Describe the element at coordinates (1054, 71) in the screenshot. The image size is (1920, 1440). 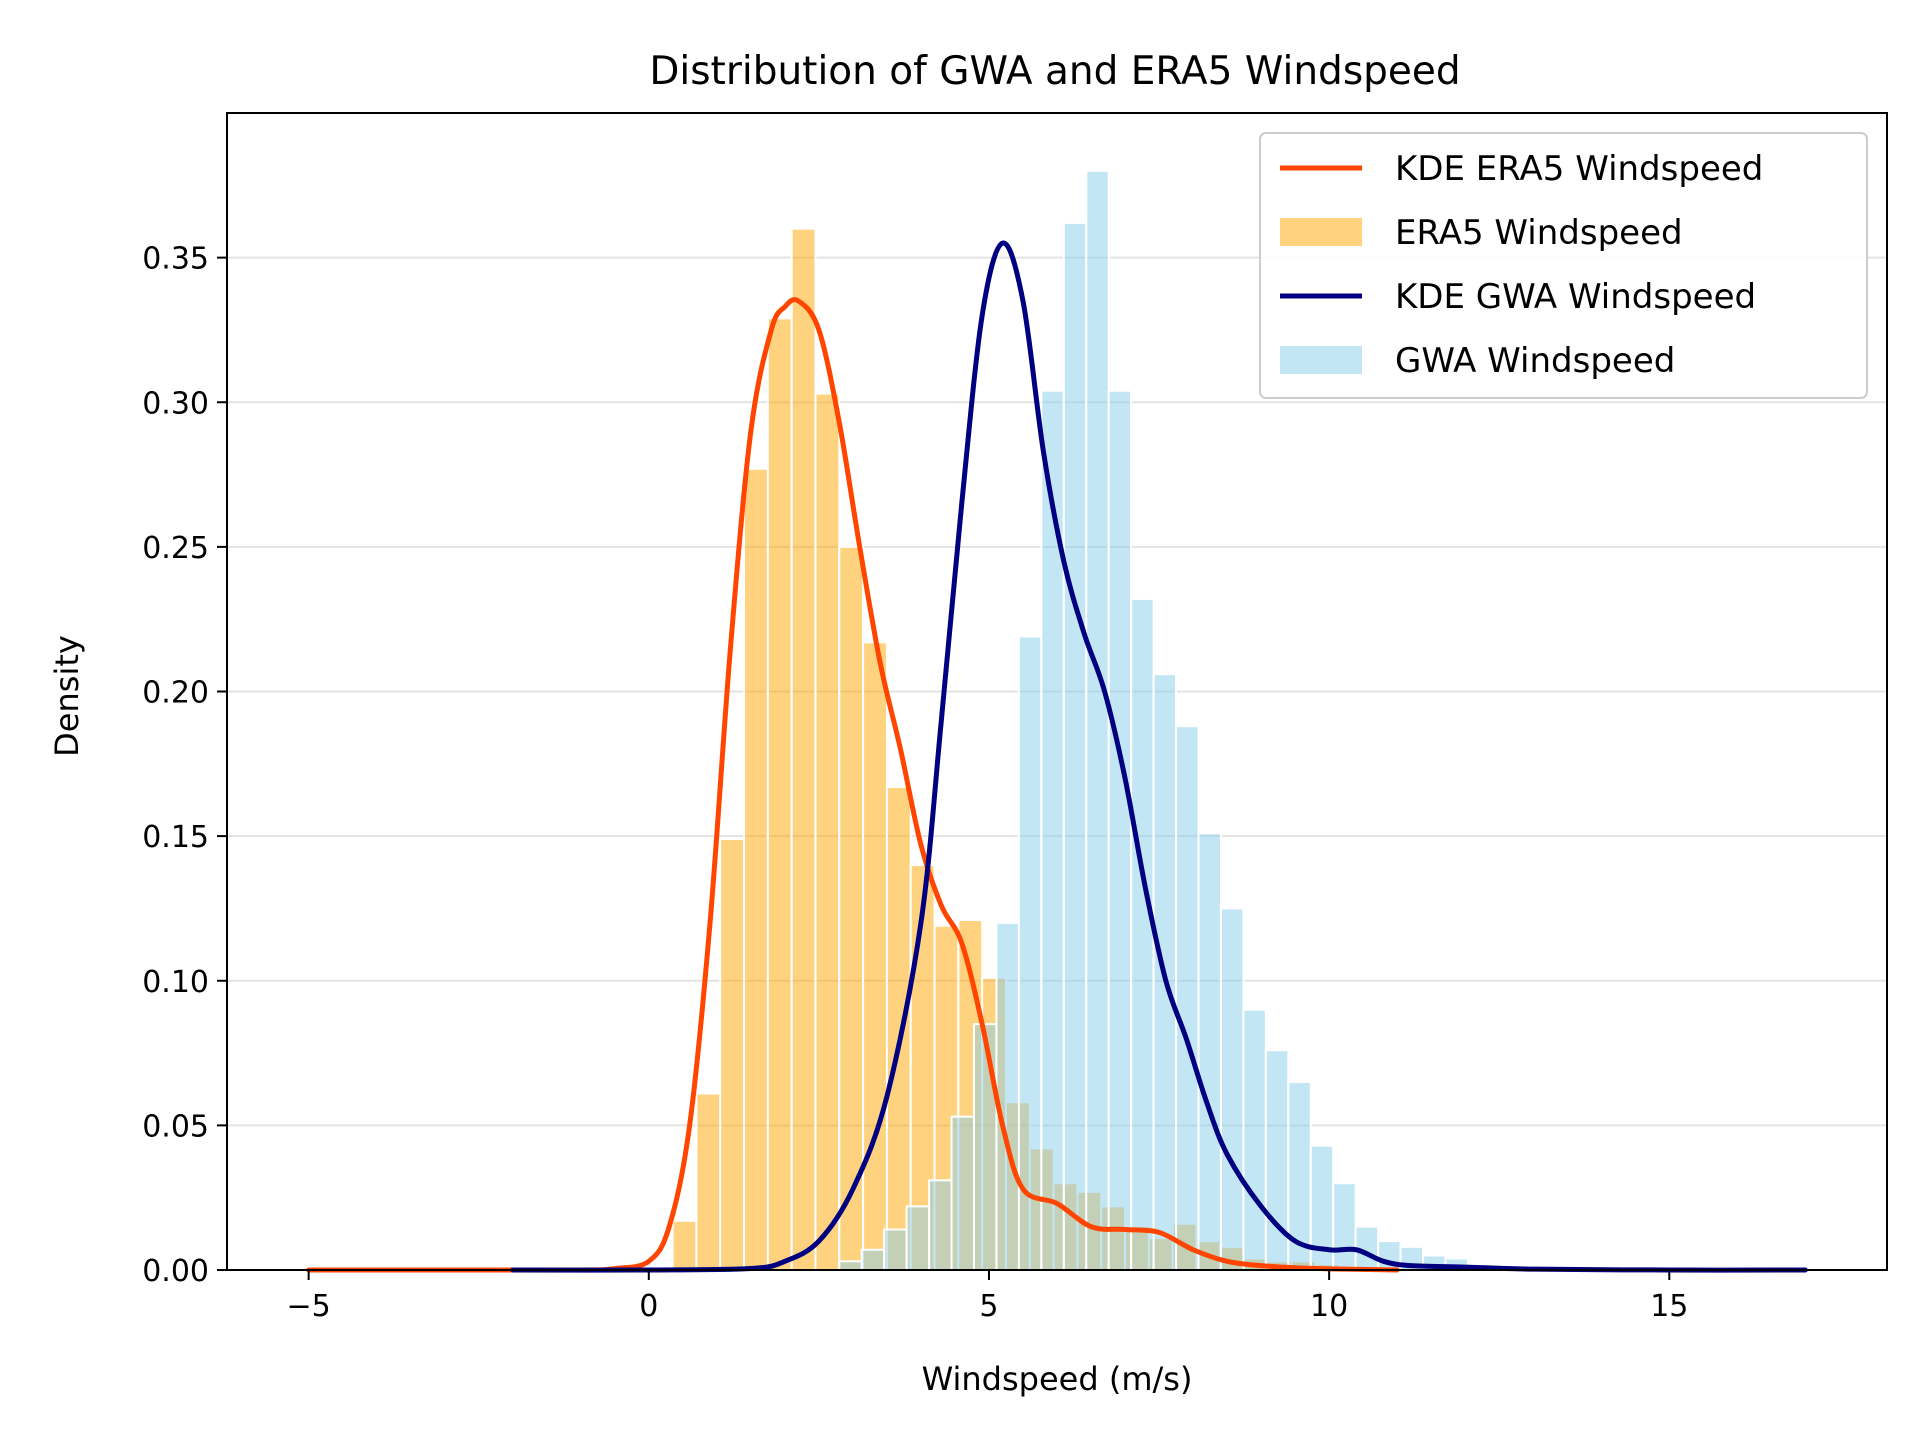
I see `chart-title: Distribution of GWA and ERA5 Windspeed` at that location.